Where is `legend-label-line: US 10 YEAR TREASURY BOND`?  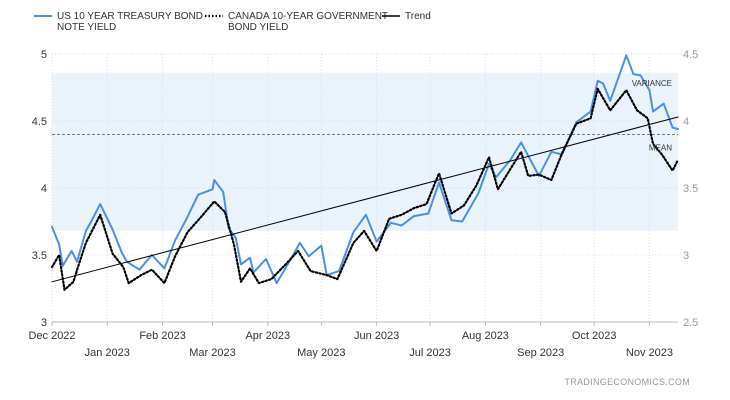 legend-label-line: US 10 YEAR TREASURY BOND is located at coordinates (130, 16).